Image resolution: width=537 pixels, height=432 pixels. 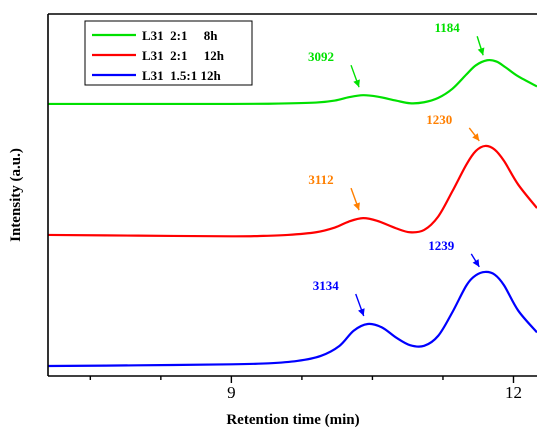 I want to click on legend: L31 2:1 8h L31 2:1 12h L31 1.5:1 12h, so click(x=168, y=53).